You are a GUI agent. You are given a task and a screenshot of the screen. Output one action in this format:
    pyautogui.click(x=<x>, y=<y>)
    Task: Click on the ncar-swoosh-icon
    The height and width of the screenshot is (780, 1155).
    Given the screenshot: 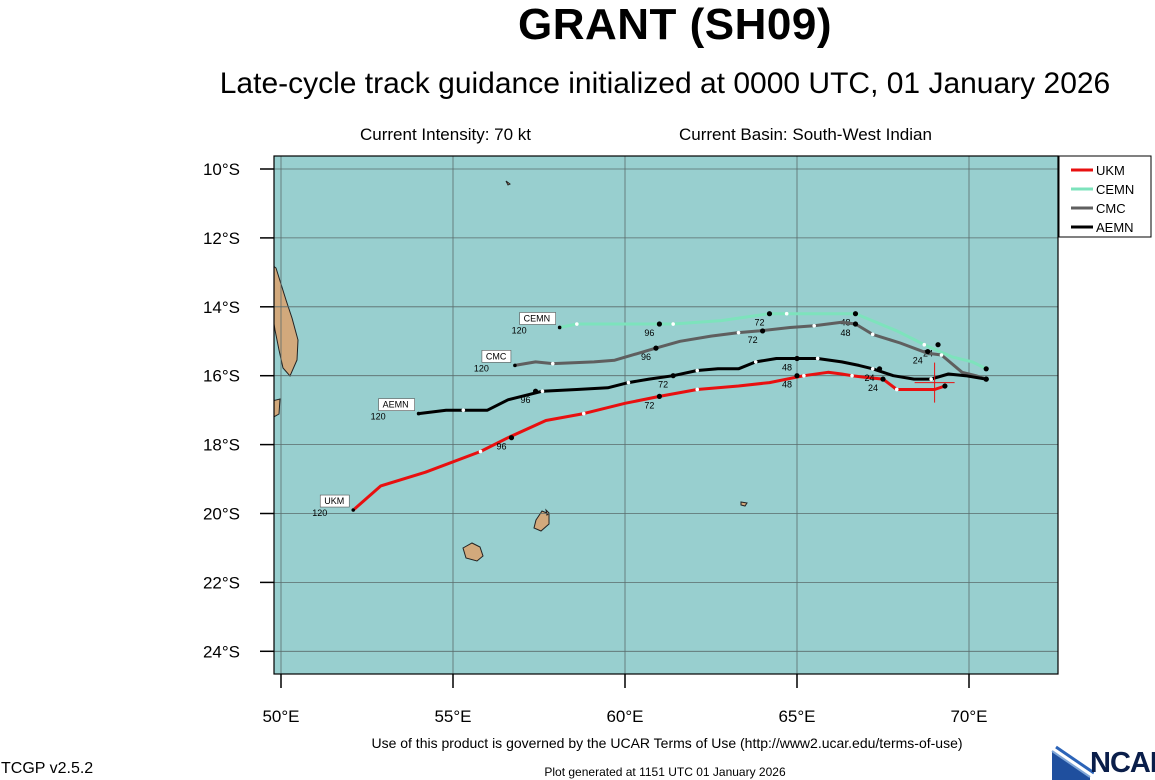 What is the action you would take?
    pyautogui.click(x=1072, y=762)
    